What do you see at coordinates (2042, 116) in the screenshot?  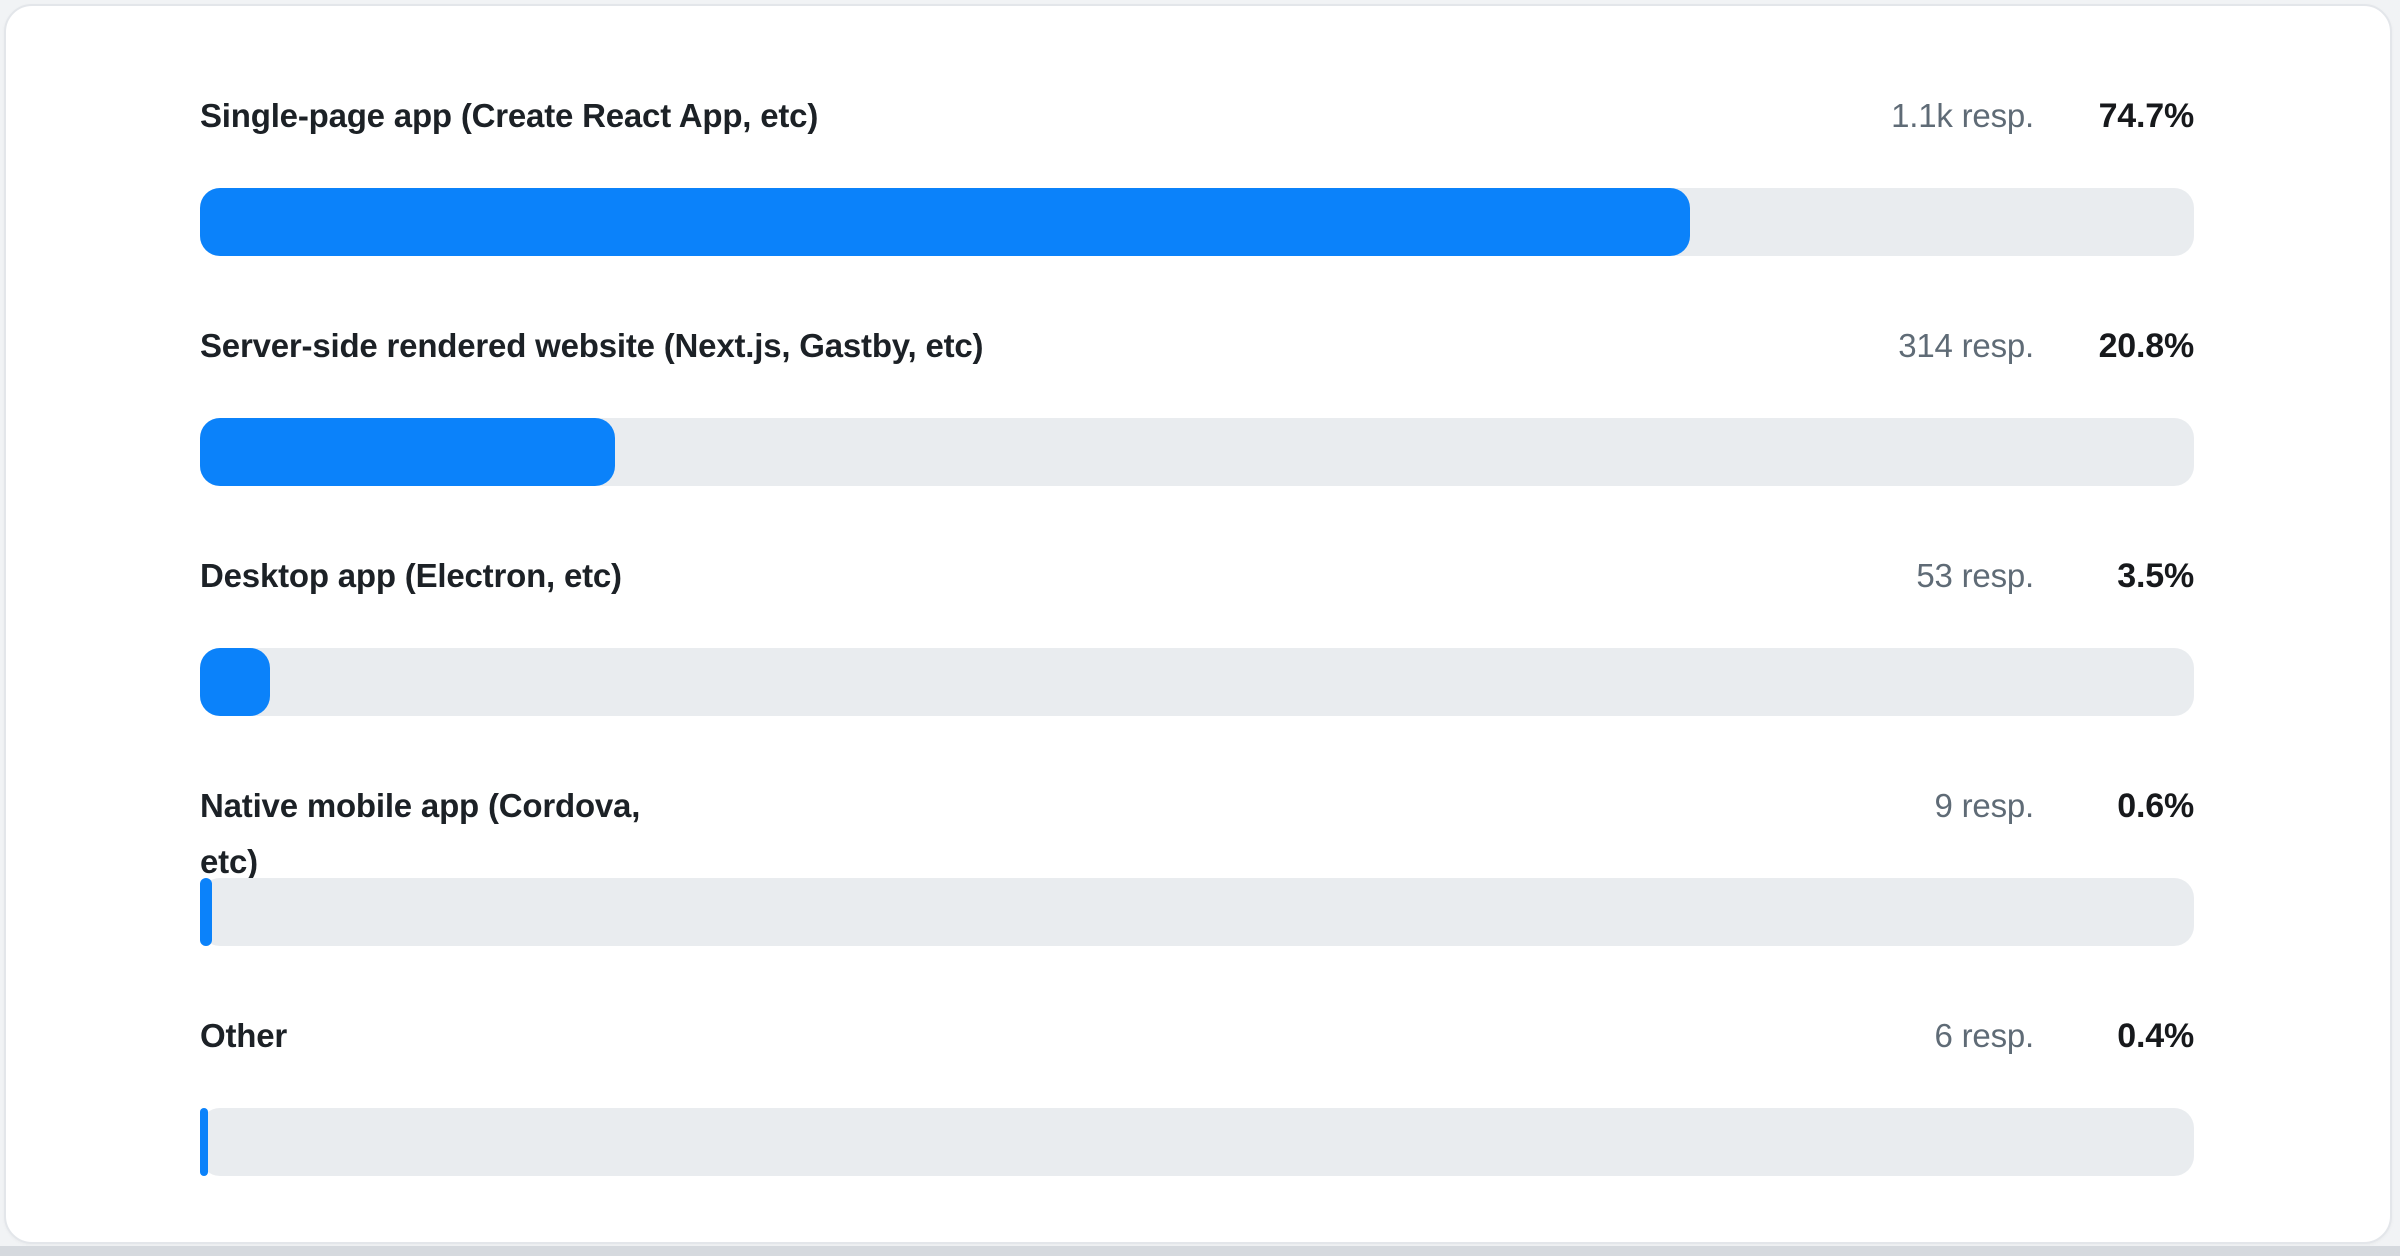 I see `row-values: 1.1k resp. 74.7%` at bounding box center [2042, 116].